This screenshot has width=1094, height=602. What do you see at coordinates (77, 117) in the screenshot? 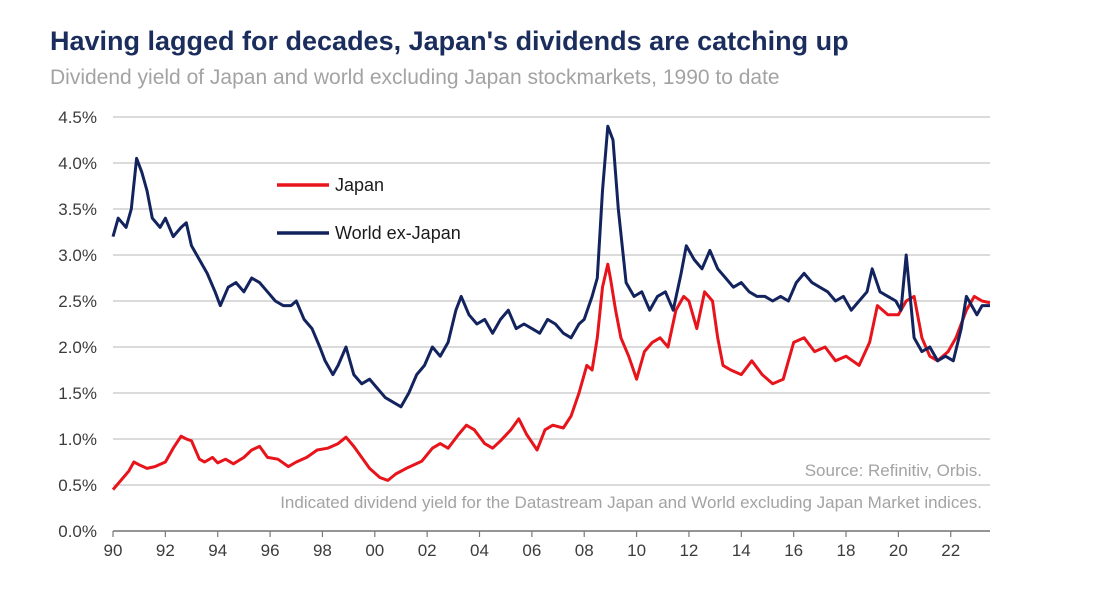
I see `y-tick-label: 4.5%` at bounding box center [77, 117].